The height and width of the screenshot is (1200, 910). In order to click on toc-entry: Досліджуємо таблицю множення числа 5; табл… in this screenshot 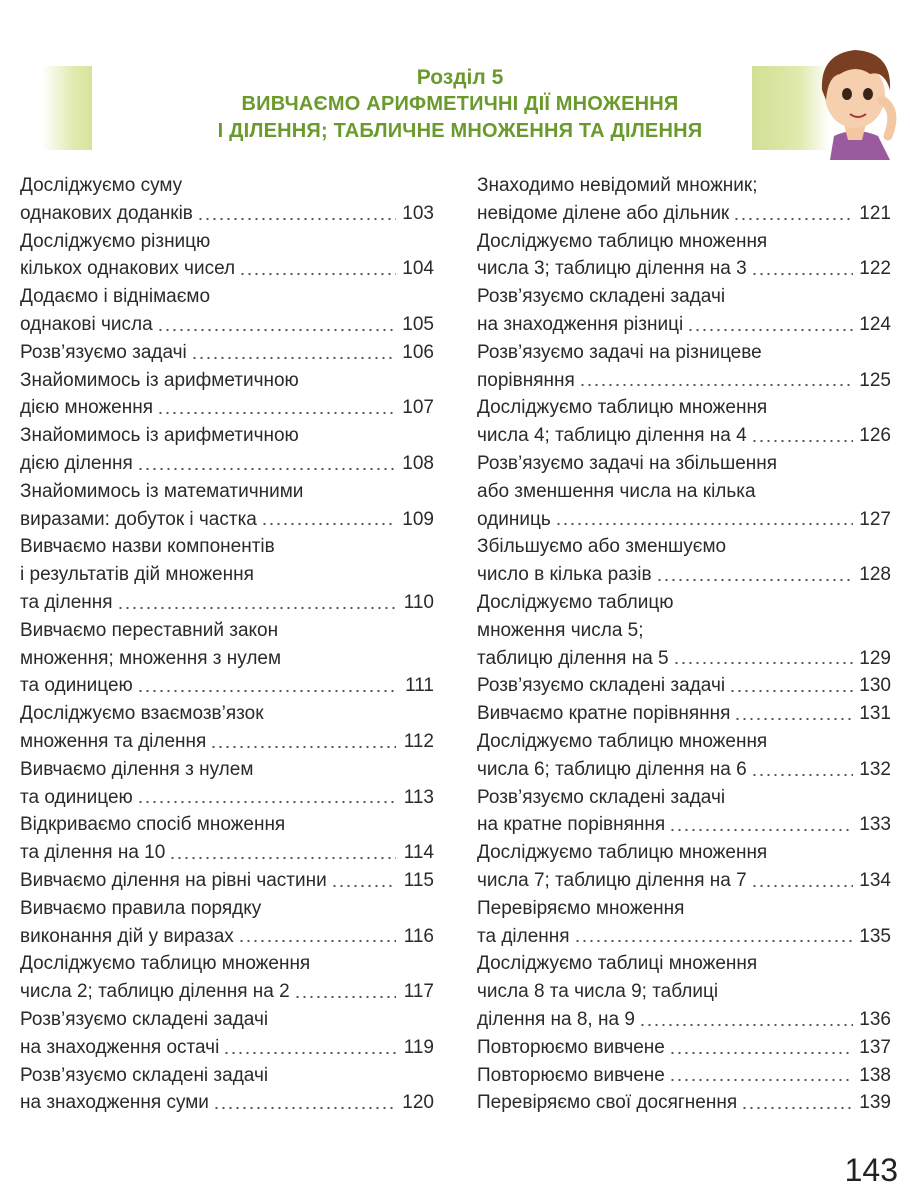, I will do `click(684, 630)`.